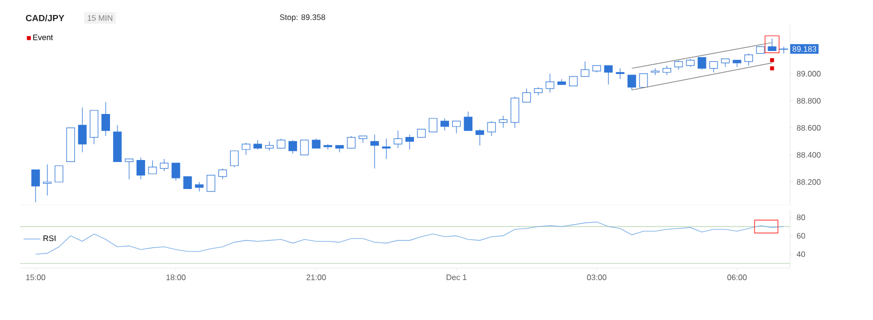  Describe the element at coordinates (45, 18) in the screenshot. I see `chart-title: CAD/JPY` at that location.